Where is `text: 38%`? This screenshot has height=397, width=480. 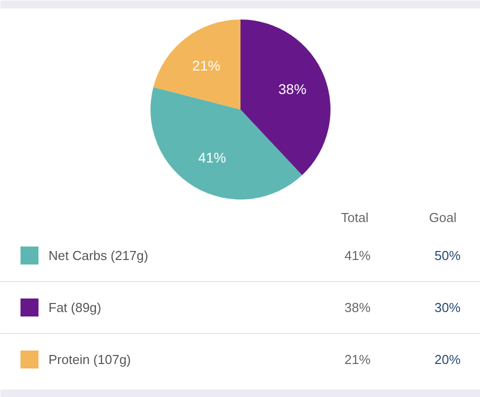
text: 38% is located at coordinates (357, 307).